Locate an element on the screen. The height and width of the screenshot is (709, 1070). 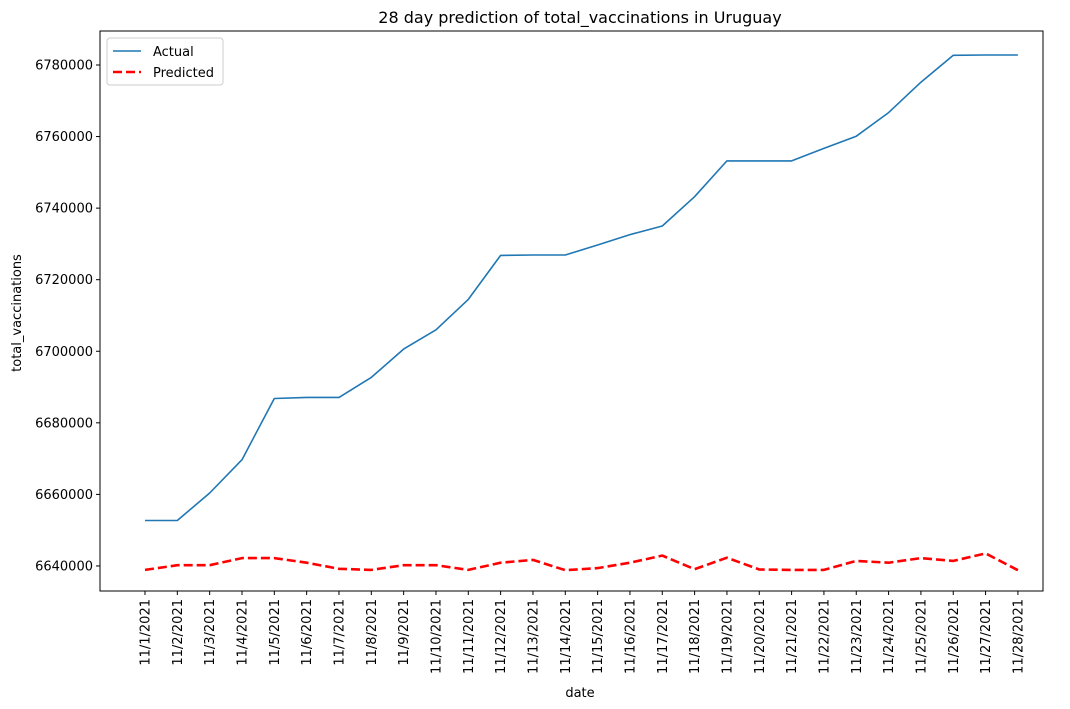
x-tick-label: 11/13/2021 is located at coordinates (533, 636).